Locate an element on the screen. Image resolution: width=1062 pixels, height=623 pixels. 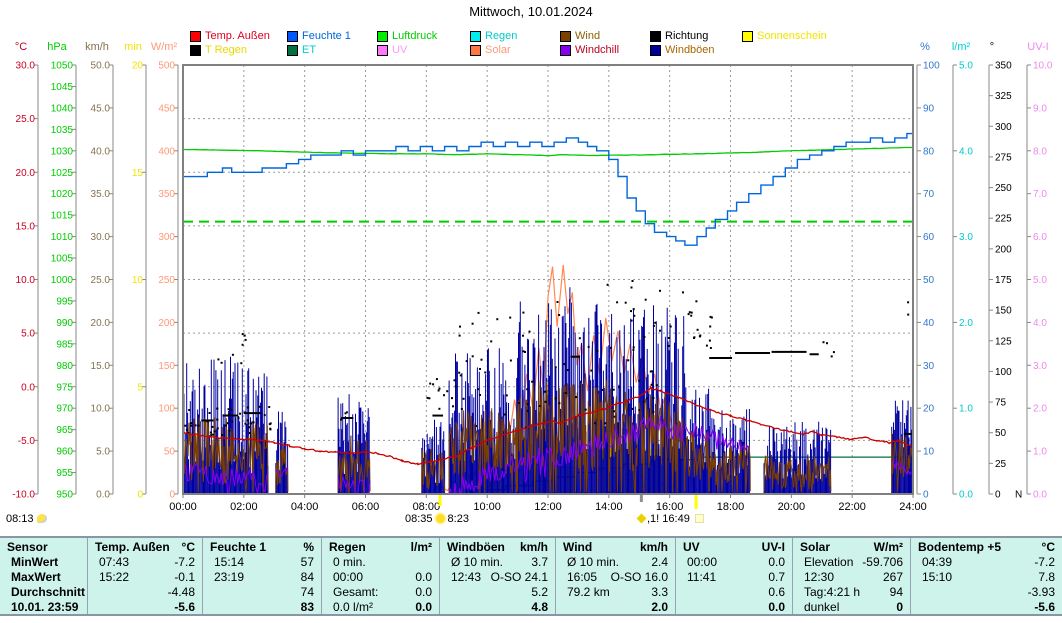
axis-unit-label: min is located at coordinates (133, 47).